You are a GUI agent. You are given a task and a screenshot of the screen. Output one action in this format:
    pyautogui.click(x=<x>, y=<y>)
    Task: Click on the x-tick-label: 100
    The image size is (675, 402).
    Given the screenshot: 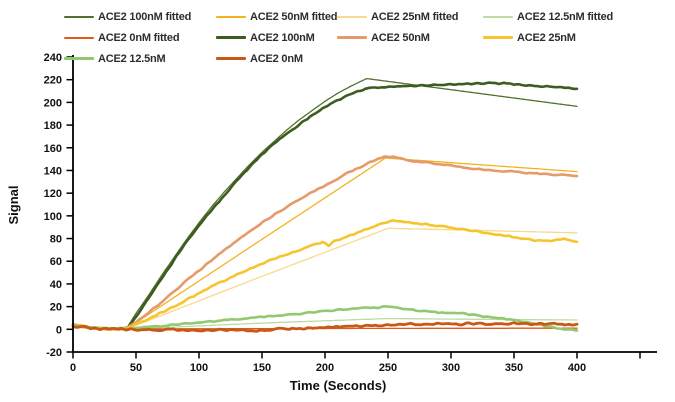 What is the action you would take?
    pyautogui.click(x=199, y=368)
    